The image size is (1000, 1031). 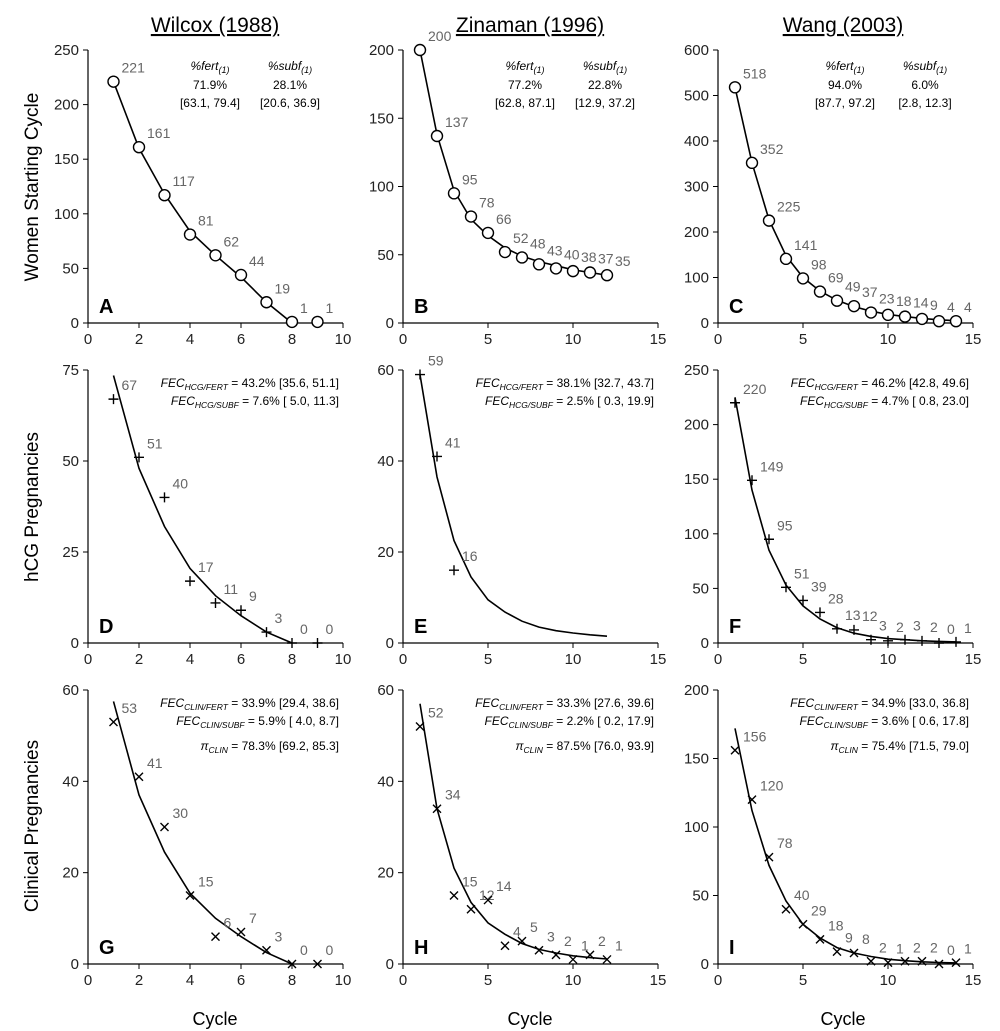 What do you see at coordinates (521, 238) in the screenshot?
I see `data-label: 52` at bounding box center [521, 238].